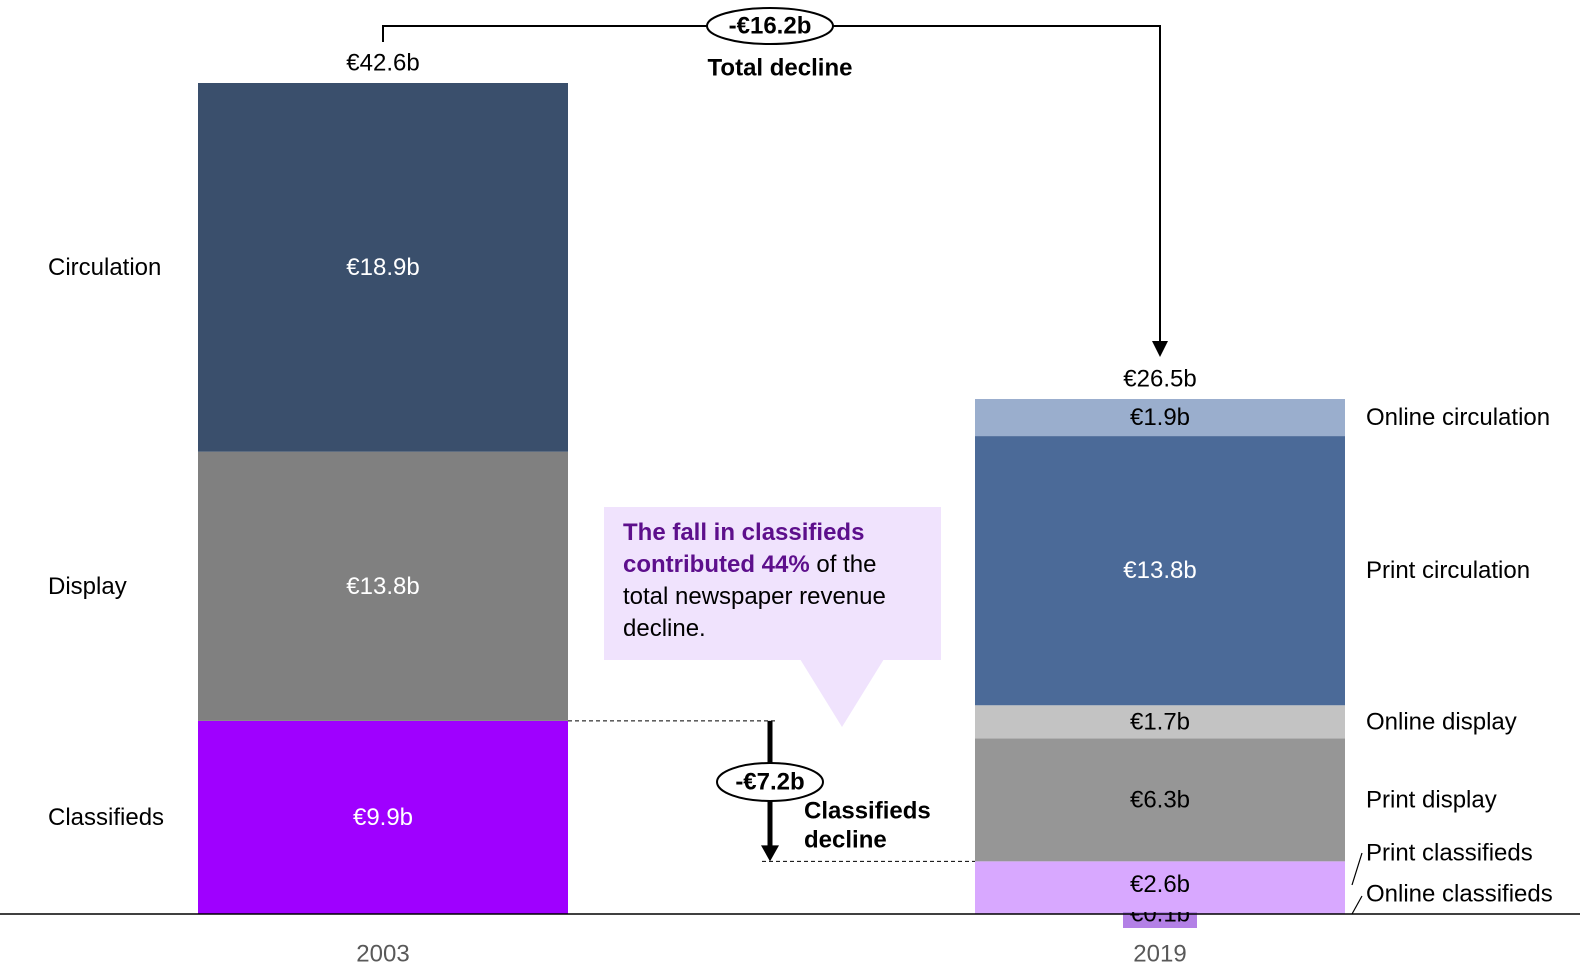 The image size is (1580, 973). I want to click on total-decline-arrowhead, so click(1160, 349).